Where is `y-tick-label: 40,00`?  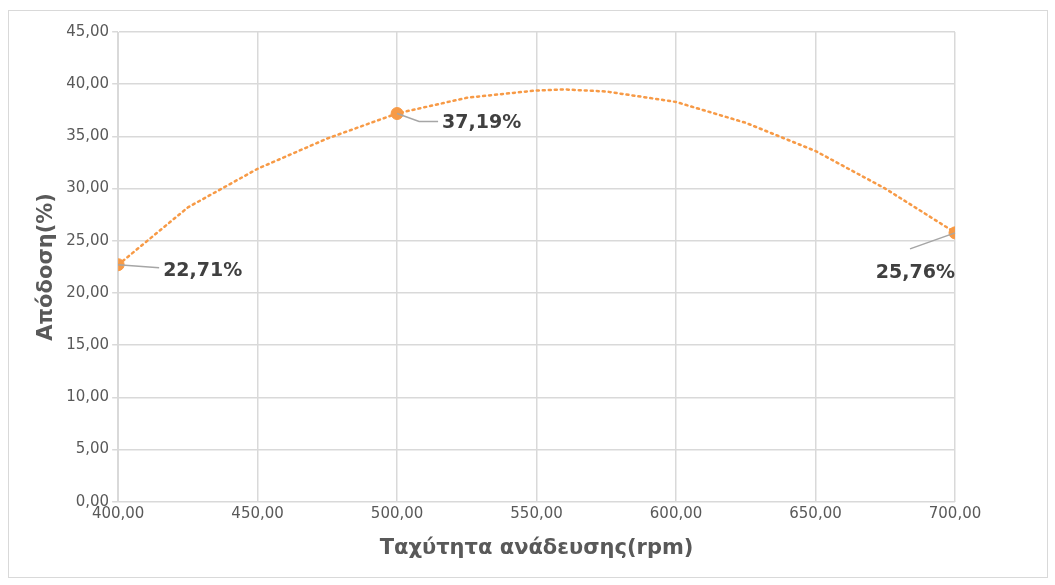
y-tick-label: 40,00 is located at coordinates (88, 83).